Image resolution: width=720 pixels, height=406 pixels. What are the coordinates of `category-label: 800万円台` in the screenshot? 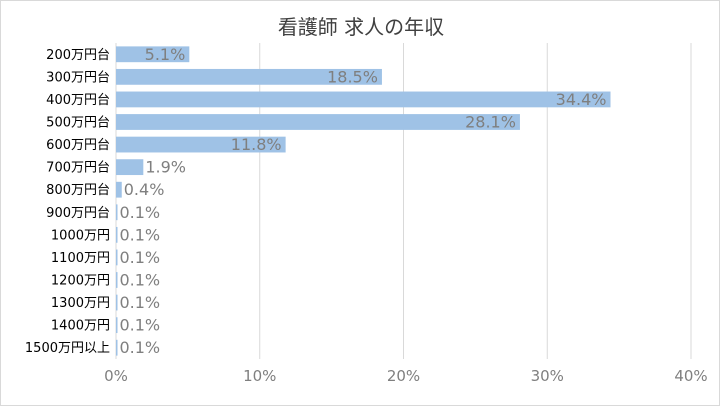 It's located at (78, 190).